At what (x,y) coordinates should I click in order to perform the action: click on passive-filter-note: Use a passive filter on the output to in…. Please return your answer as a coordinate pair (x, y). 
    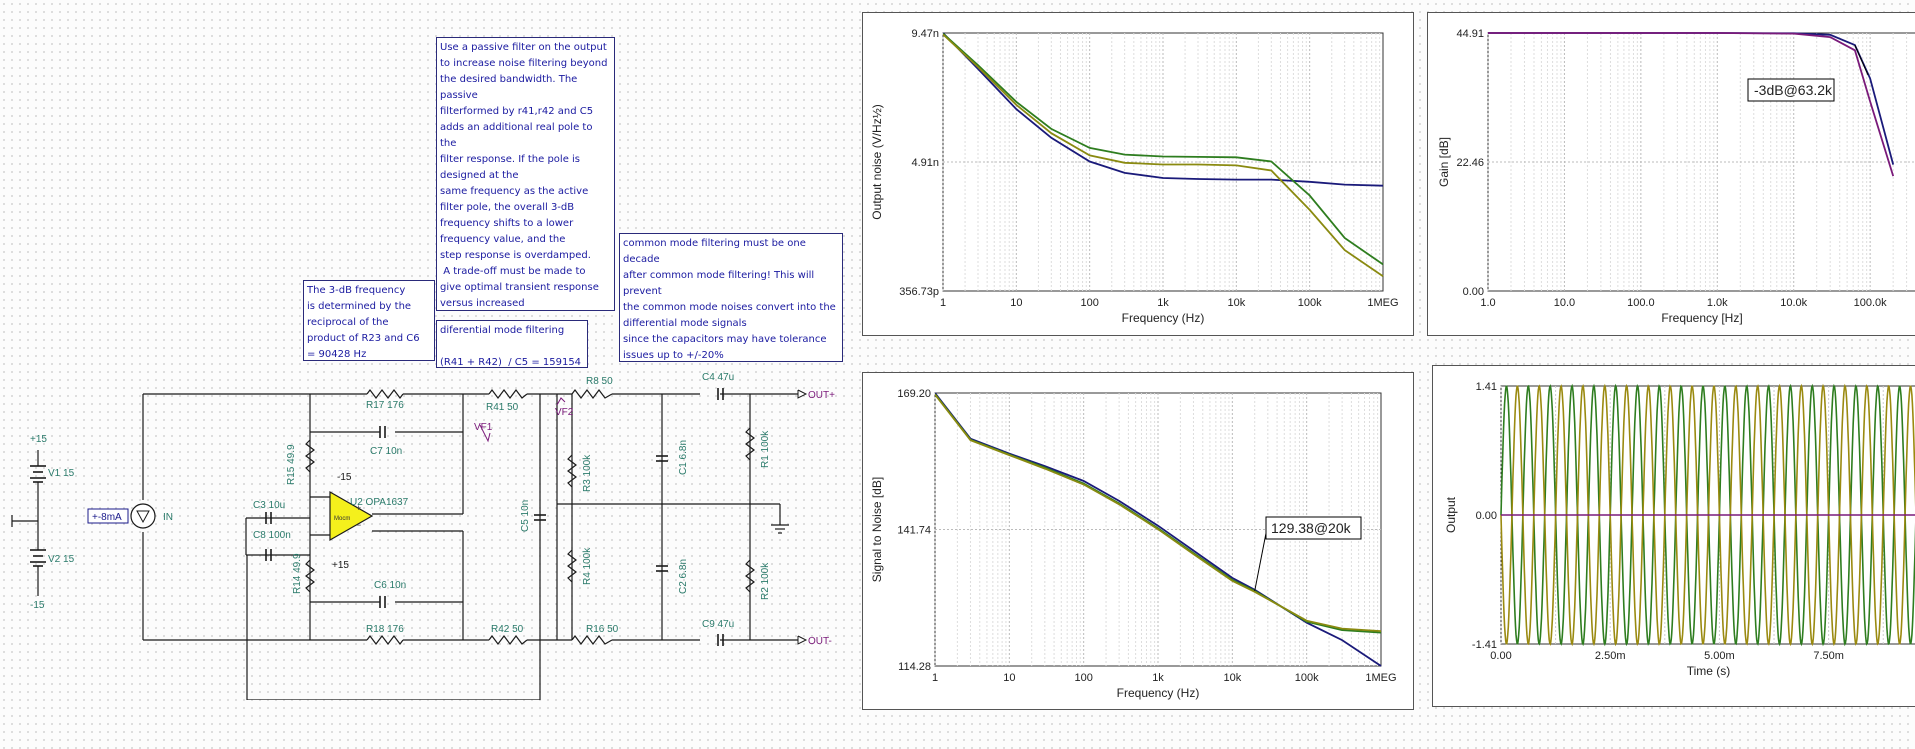
    Looking at the image, I should click on (525, 174).